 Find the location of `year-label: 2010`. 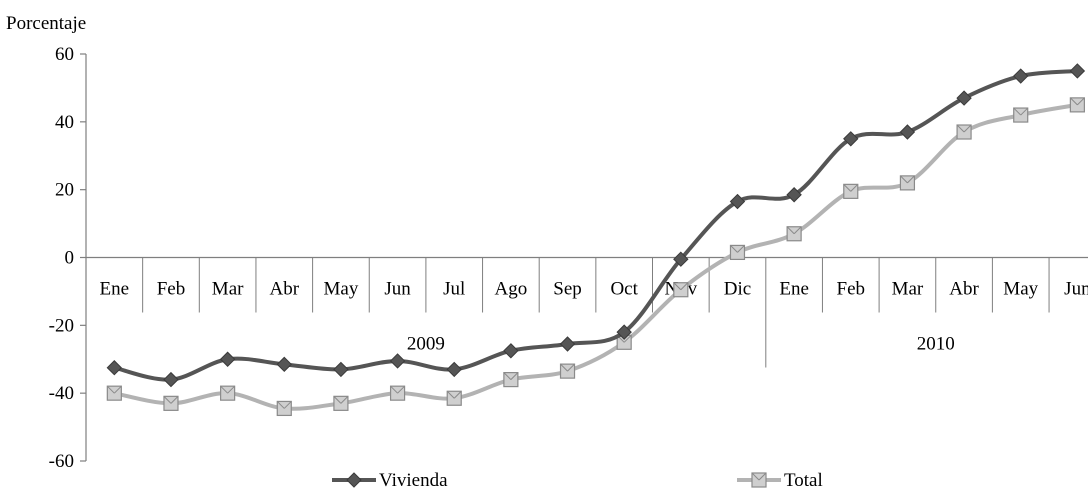

year-label: 2010 is located at coordinates (936, 344).